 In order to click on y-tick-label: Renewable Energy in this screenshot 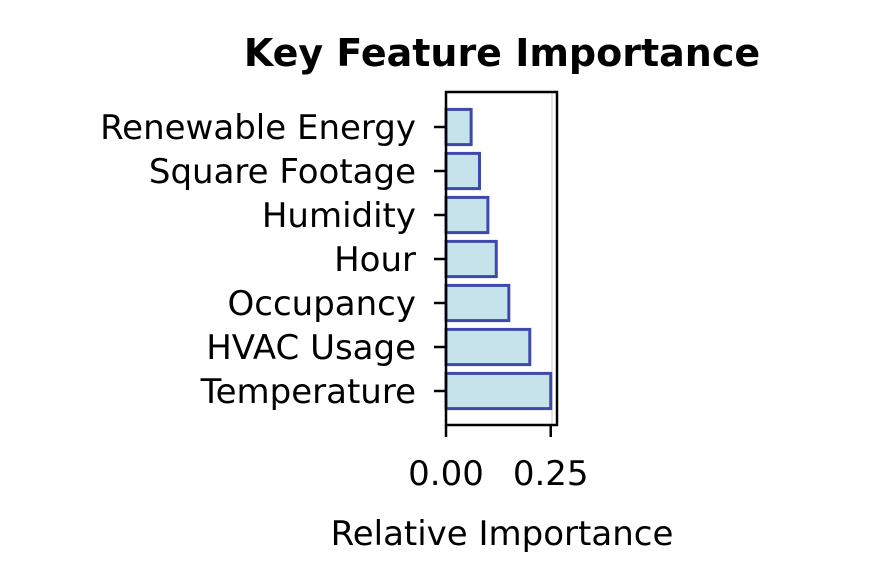, I will do `click(258, 128)`.